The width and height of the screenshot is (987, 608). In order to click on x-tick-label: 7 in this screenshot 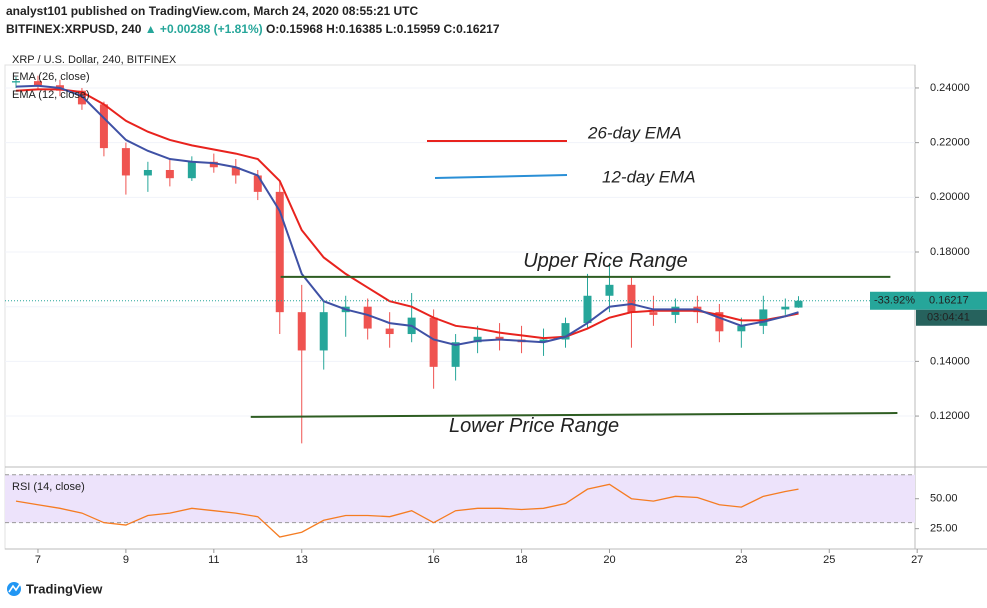, I will do `click(38, 560)`.